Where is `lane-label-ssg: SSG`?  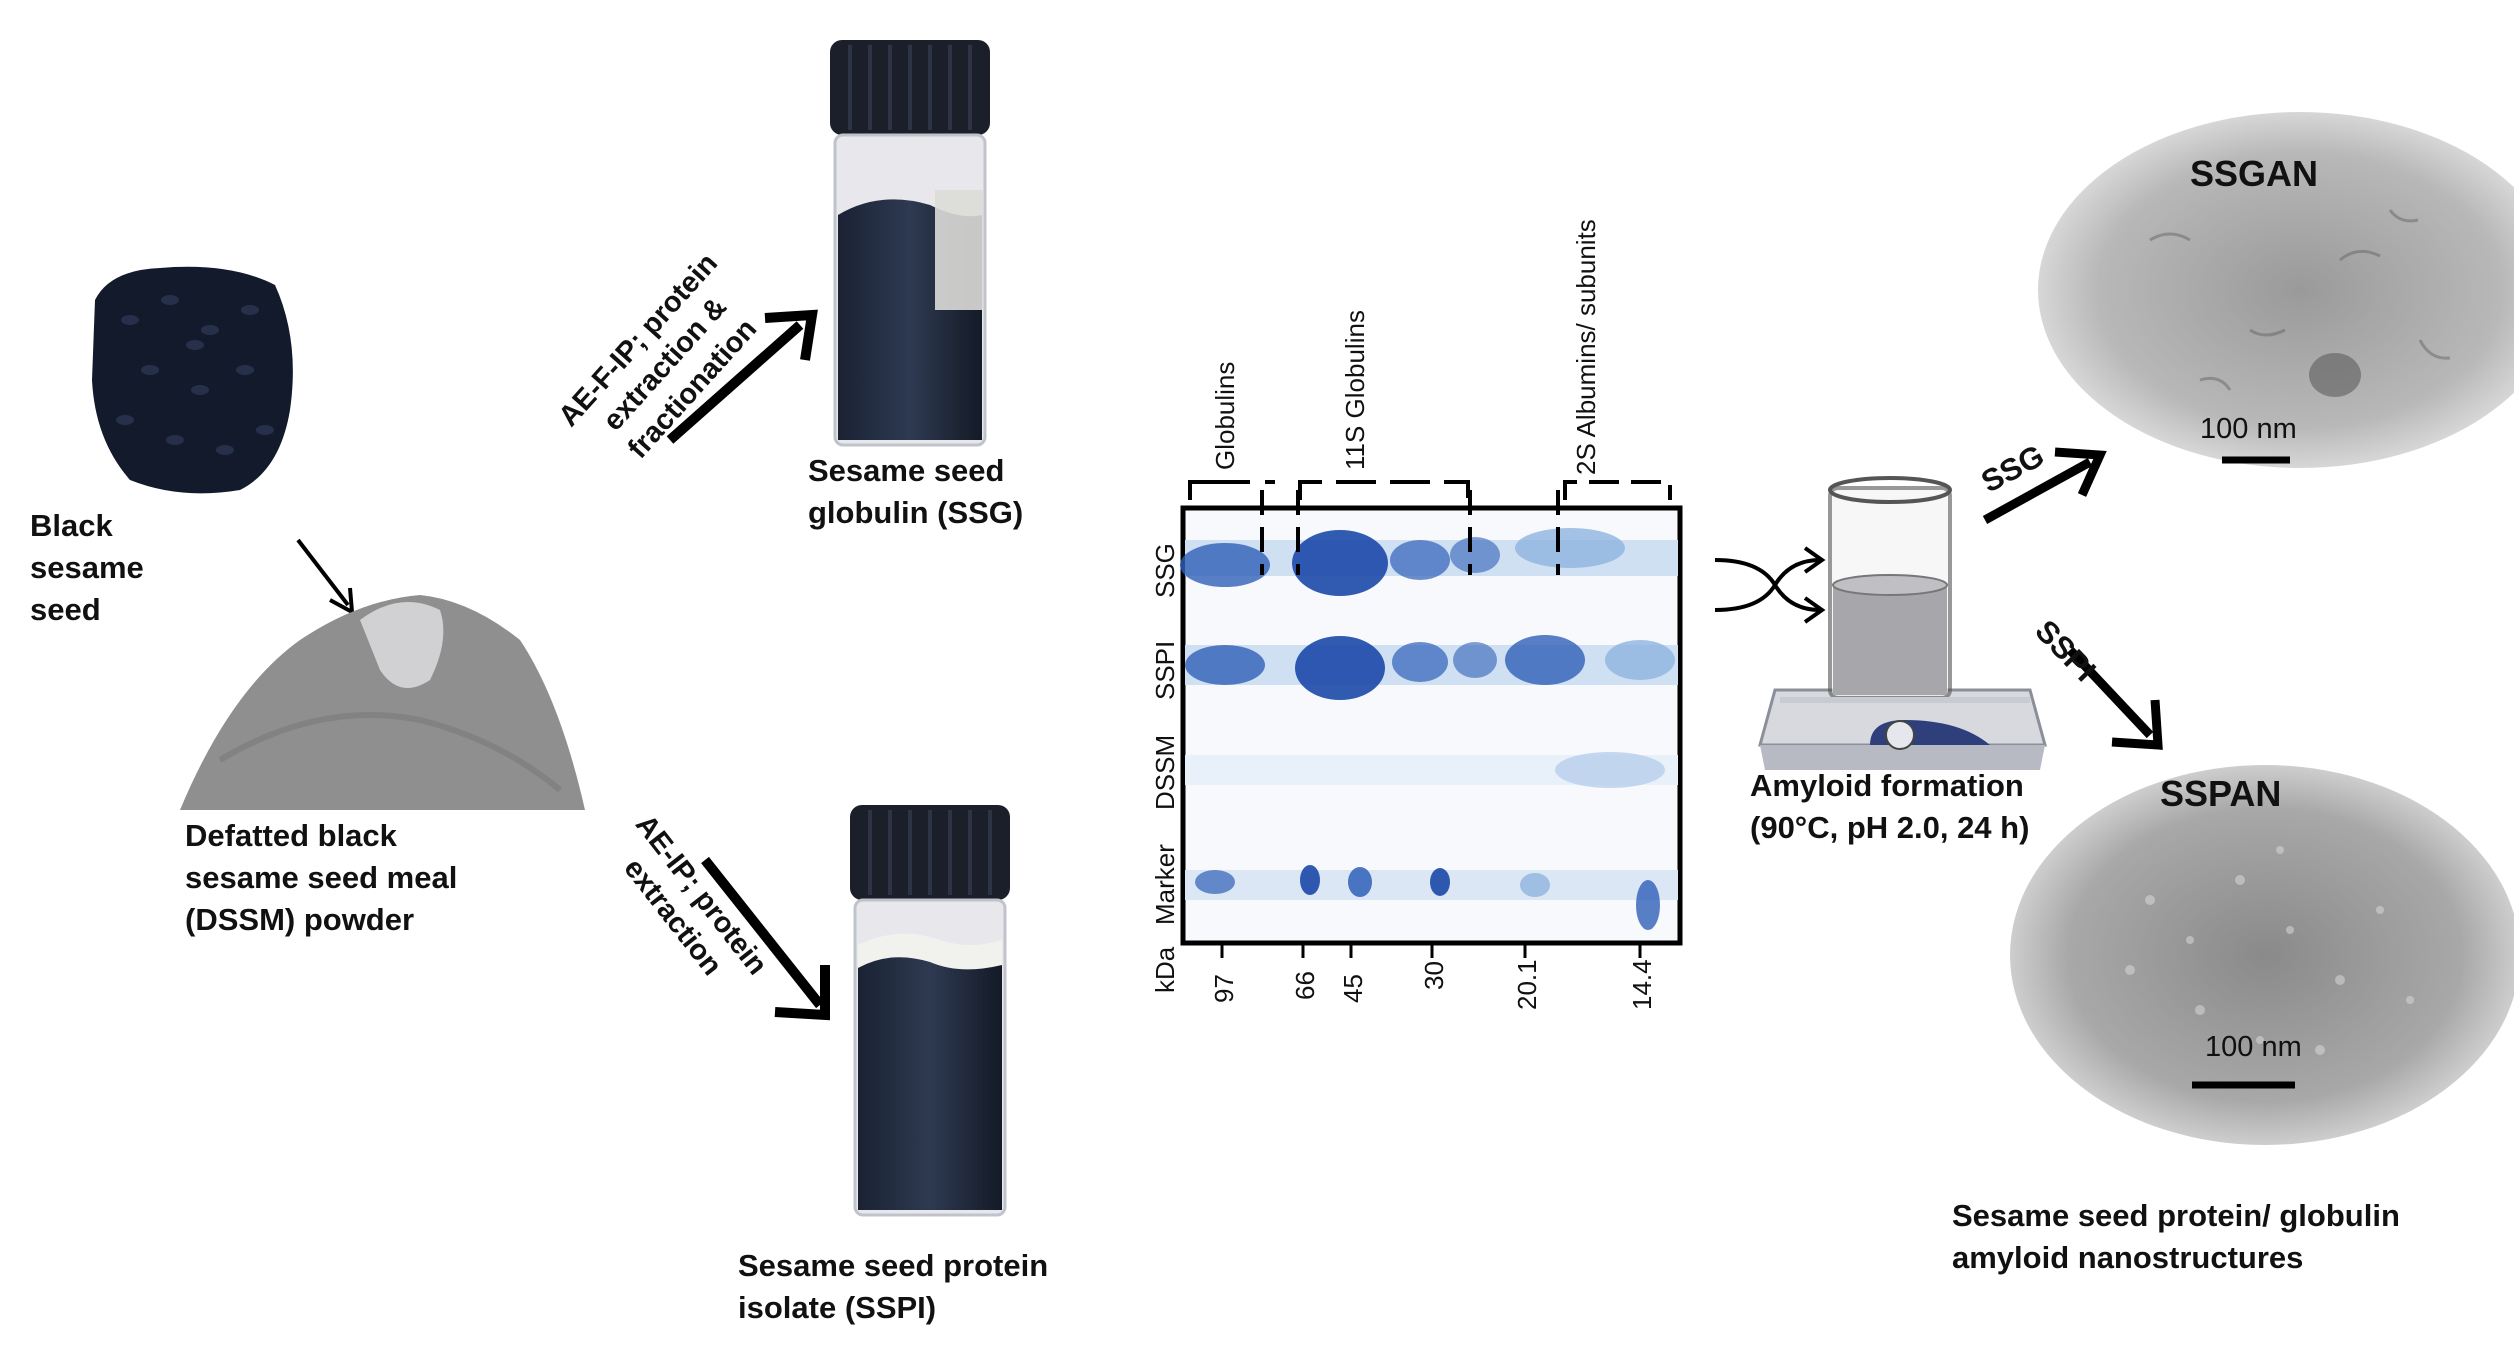
lane-label-ssg: SSG is located at coordinates (1165, 570).